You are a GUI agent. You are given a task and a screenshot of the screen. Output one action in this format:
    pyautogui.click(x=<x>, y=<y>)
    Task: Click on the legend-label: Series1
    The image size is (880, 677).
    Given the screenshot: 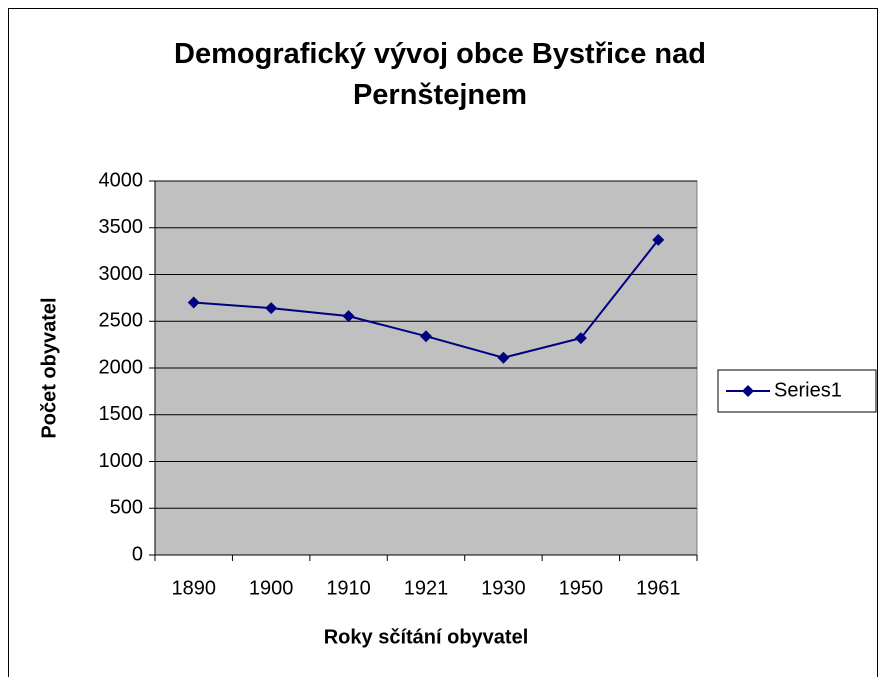 What is the action you would take?
    pyautogui.click(x=808, y=390)
    